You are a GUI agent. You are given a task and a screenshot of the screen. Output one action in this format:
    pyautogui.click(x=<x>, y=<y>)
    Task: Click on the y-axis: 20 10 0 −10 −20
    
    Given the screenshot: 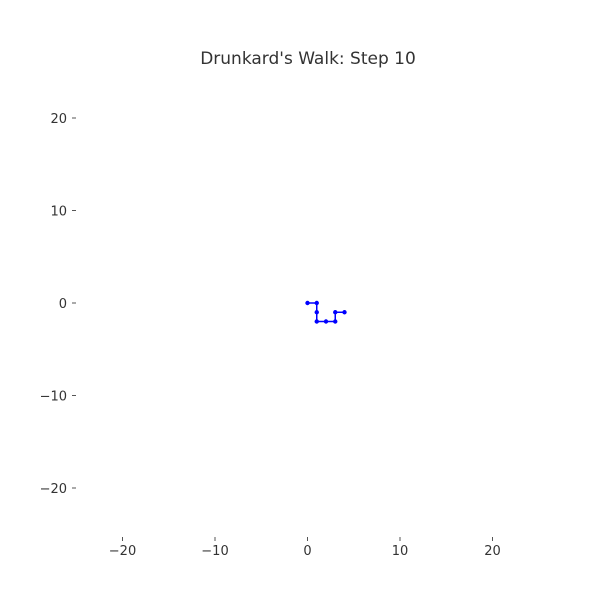 What is the action you would take?
    pyautogui.click(x=58, y=304)
    